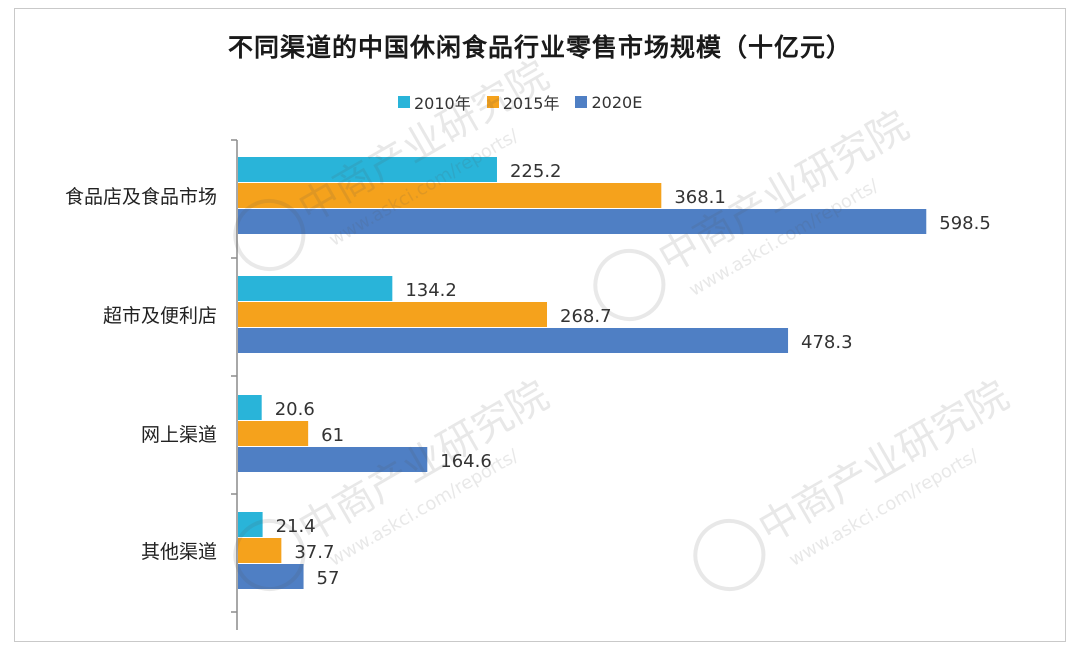 The height and width of the screenshot is (652, 1080). What do you see at coordinates (314, 552) in the screenshot?
I see `data-label: 37.7` at bounding box center [314, 552].